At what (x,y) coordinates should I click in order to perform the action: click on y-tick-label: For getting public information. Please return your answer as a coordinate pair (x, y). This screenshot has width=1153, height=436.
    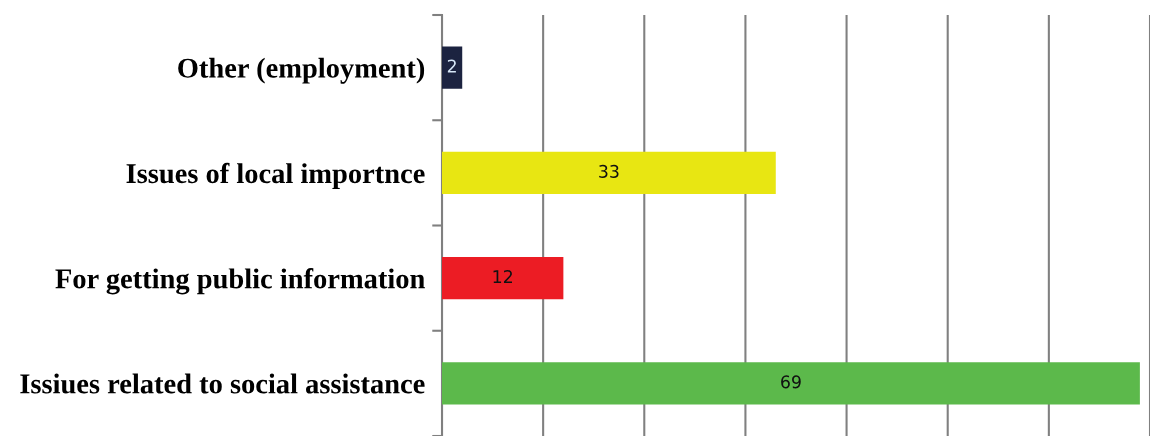
    Looking at the image, I should click on (240, 281).